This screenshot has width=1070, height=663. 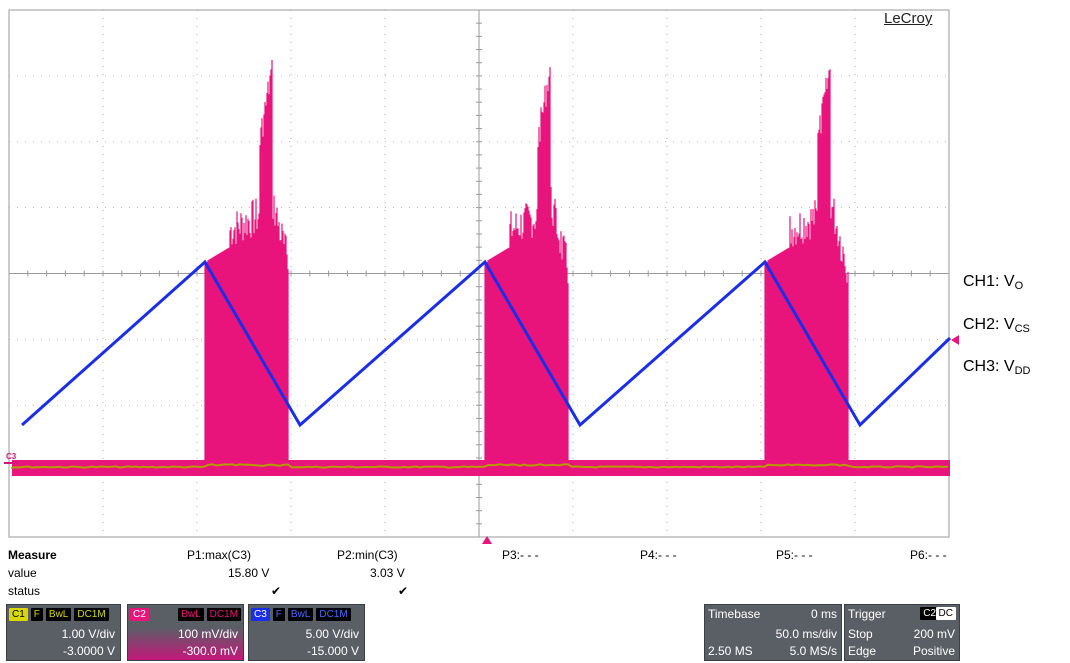 I want to click on c3-scale: 5.00 V/div, so click(x=332, y=634).